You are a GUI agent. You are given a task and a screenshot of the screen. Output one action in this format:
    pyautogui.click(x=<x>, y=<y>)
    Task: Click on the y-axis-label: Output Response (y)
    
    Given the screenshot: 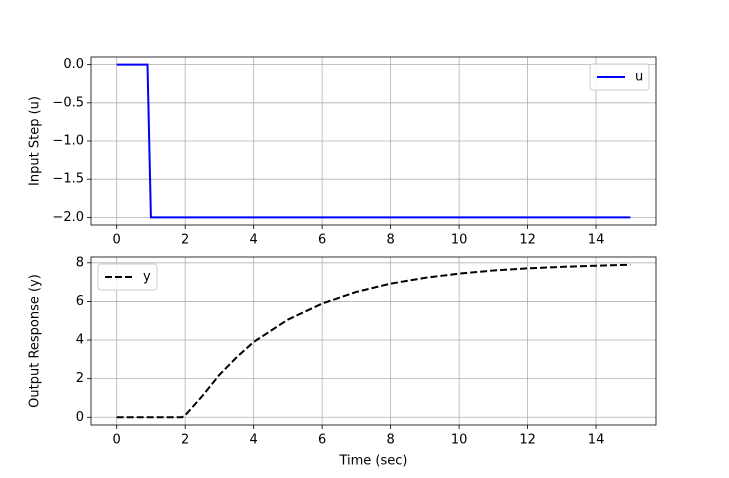 What is the action you would take?
    pyautogui.click(x=35, y=341)
    